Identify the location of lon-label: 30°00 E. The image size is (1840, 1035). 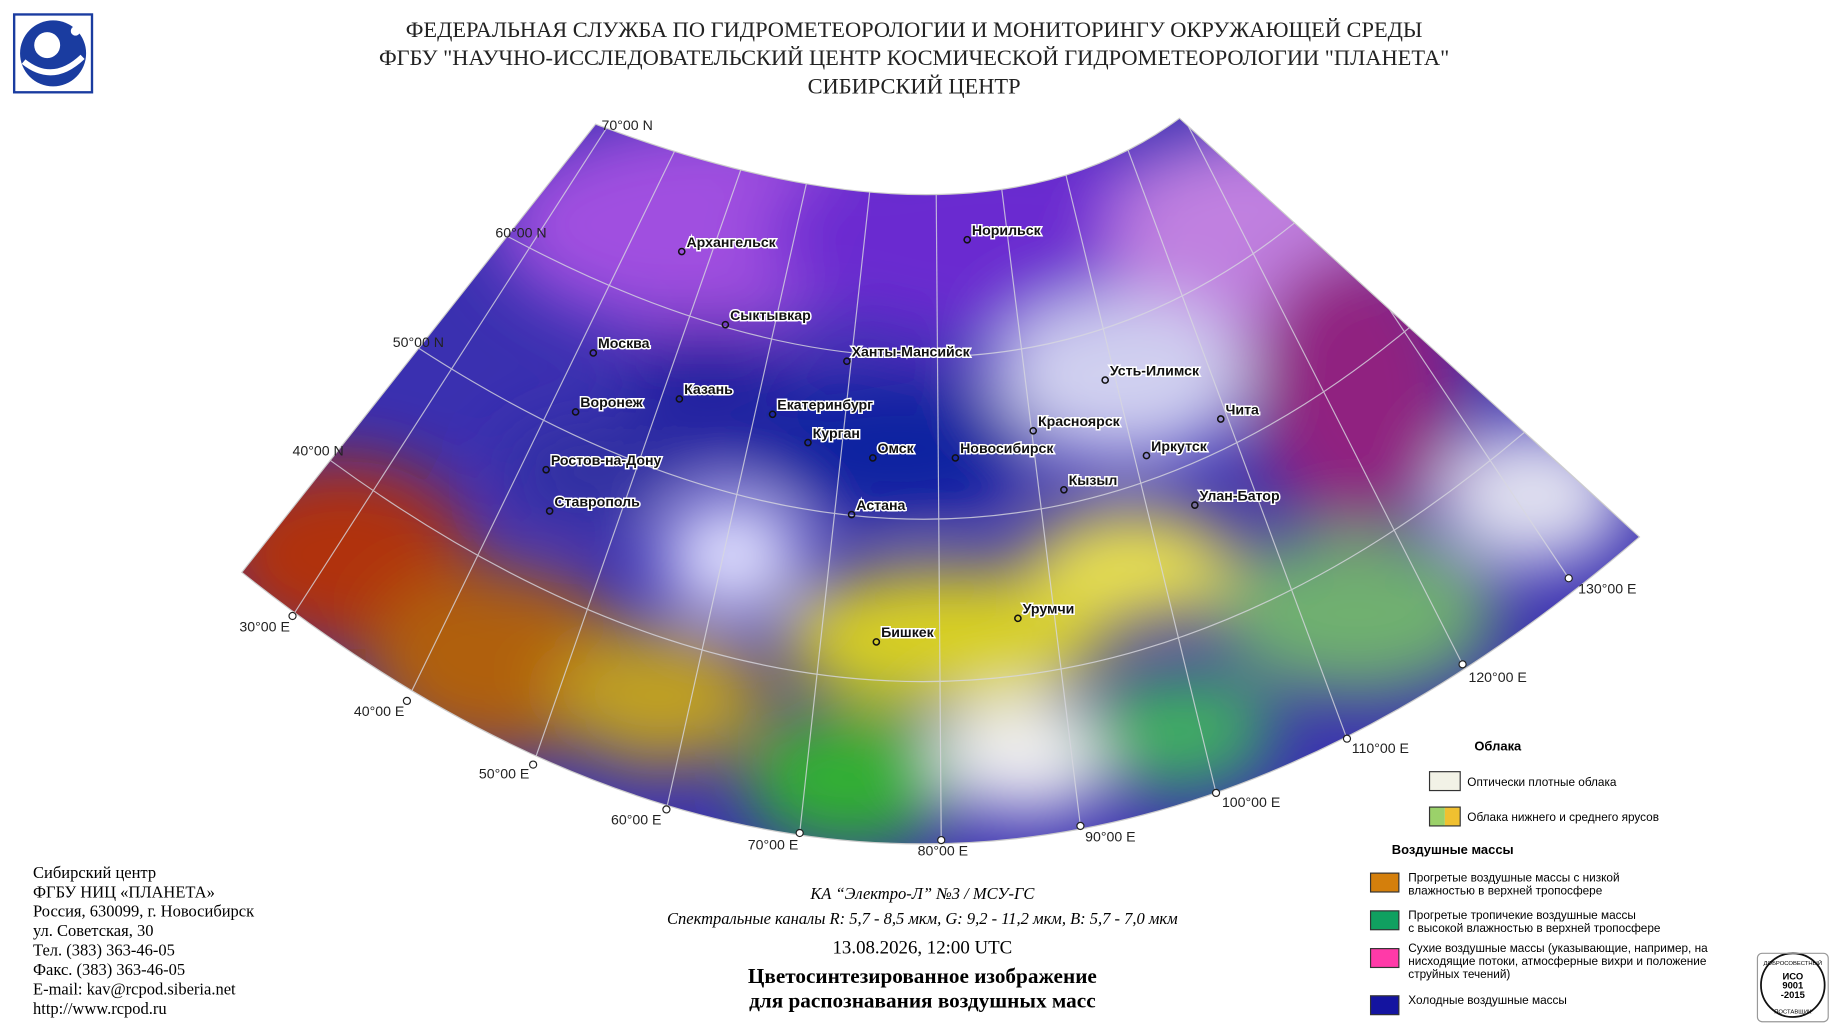
(264, 626).